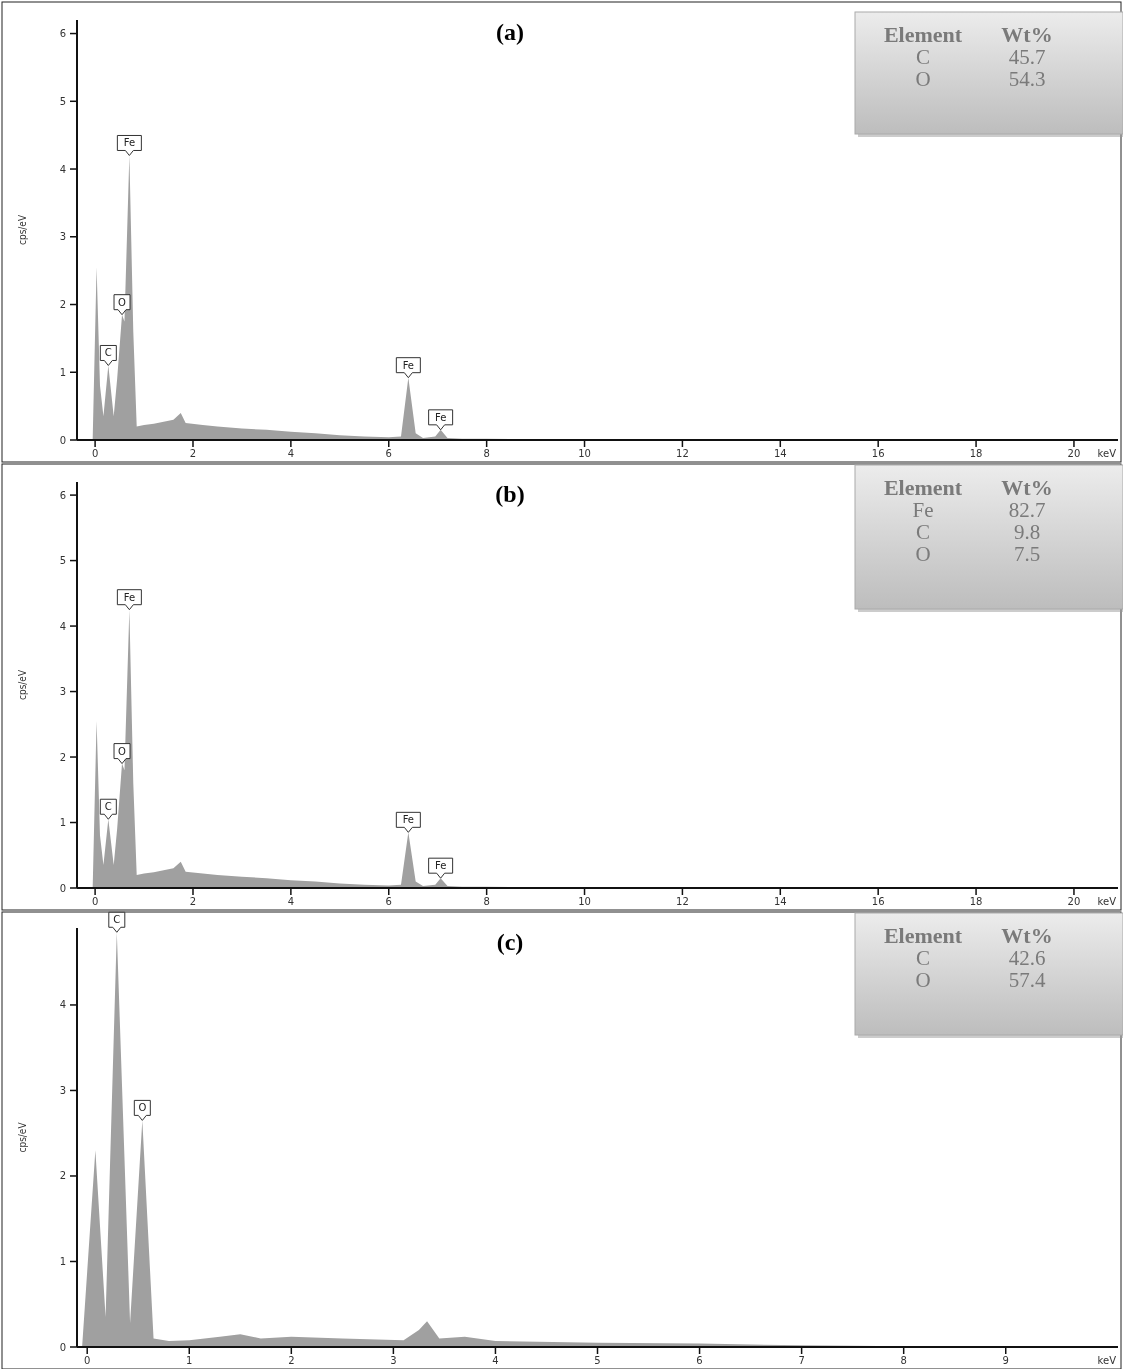 The height and width of the screenshot is (1369, 1123). What do you see at coordinates (189, 1360) in the screenshot?
I see `x-tick-label: 1` at bounding box center [189, 1360].